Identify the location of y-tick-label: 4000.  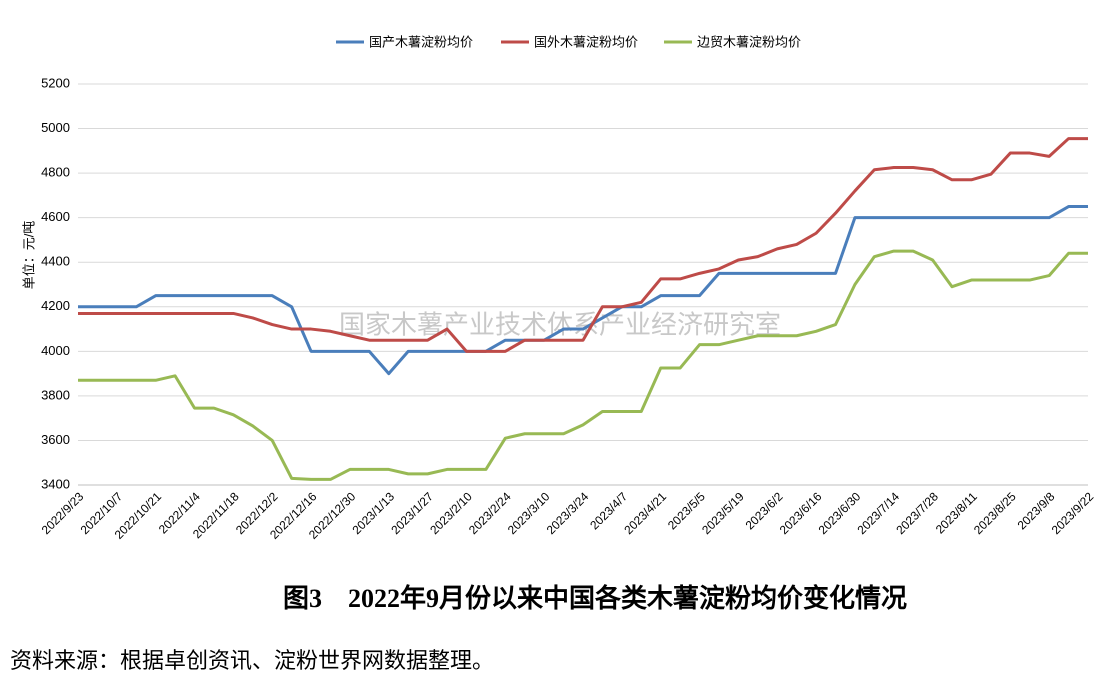
(55, 350).